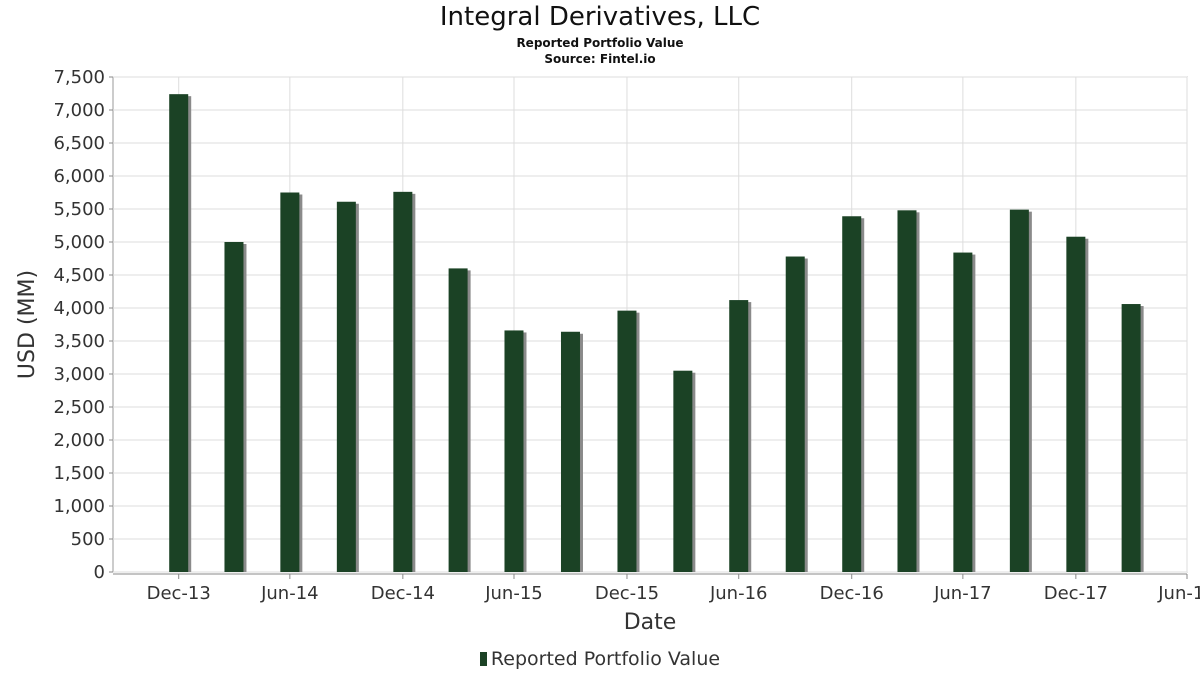  I want to click on y-tick-label: 5,000, so click(79, 242).